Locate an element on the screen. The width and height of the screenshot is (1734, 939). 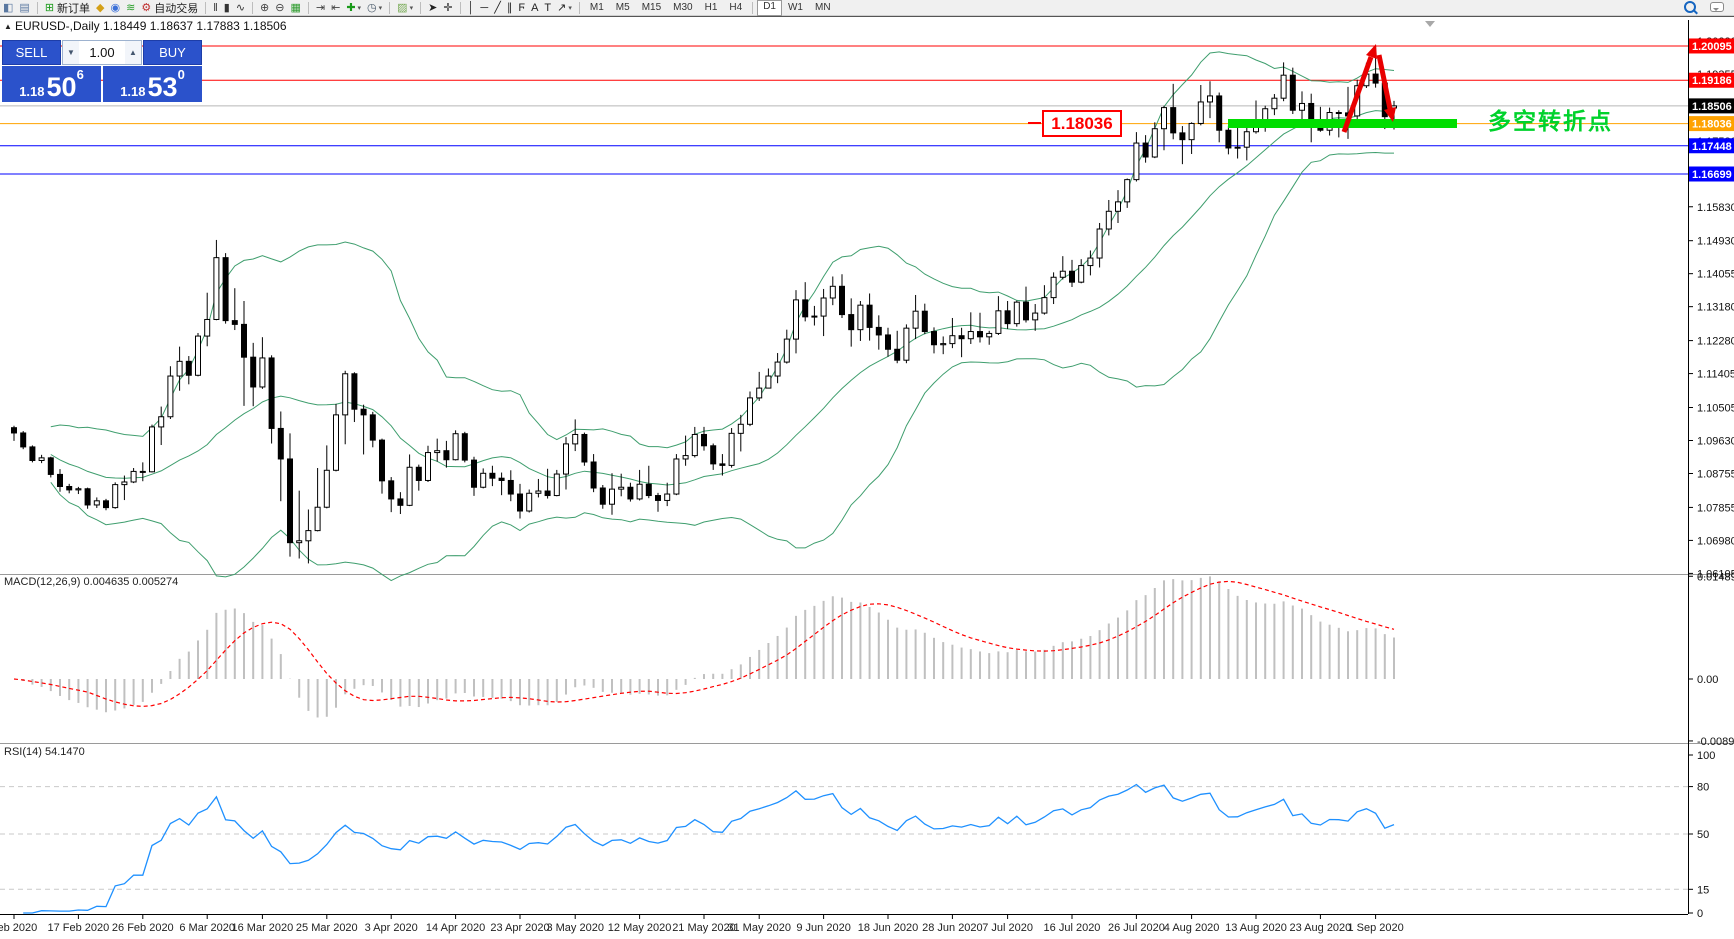
turning-point-annotation: 多空转折点 is located at coordinates (1550, 121).